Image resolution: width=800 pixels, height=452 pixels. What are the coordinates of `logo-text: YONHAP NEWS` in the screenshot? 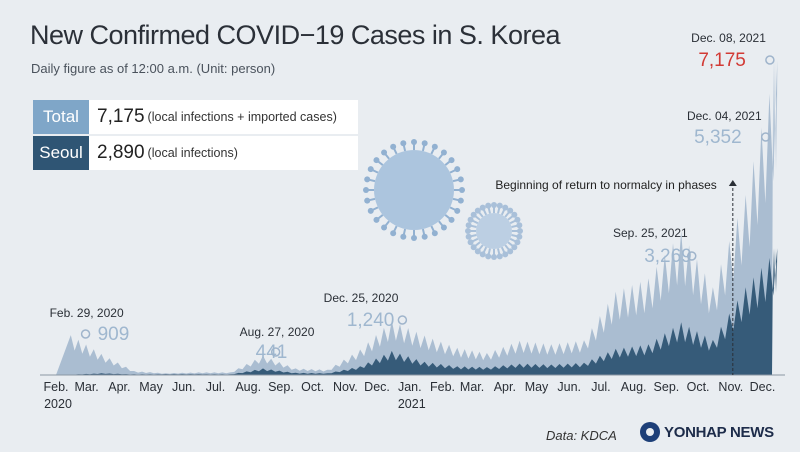 It's located at (719, 432).